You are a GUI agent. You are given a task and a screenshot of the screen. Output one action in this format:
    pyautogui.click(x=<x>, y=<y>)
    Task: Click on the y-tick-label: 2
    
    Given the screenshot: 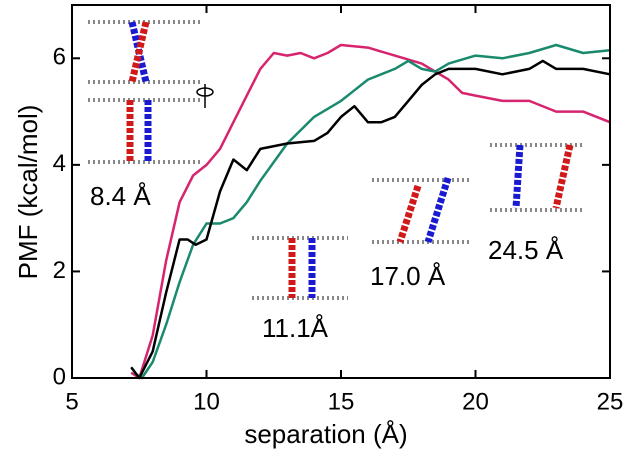 What is the action you would take?
    pyautogui.click(x=59, y=270)
    